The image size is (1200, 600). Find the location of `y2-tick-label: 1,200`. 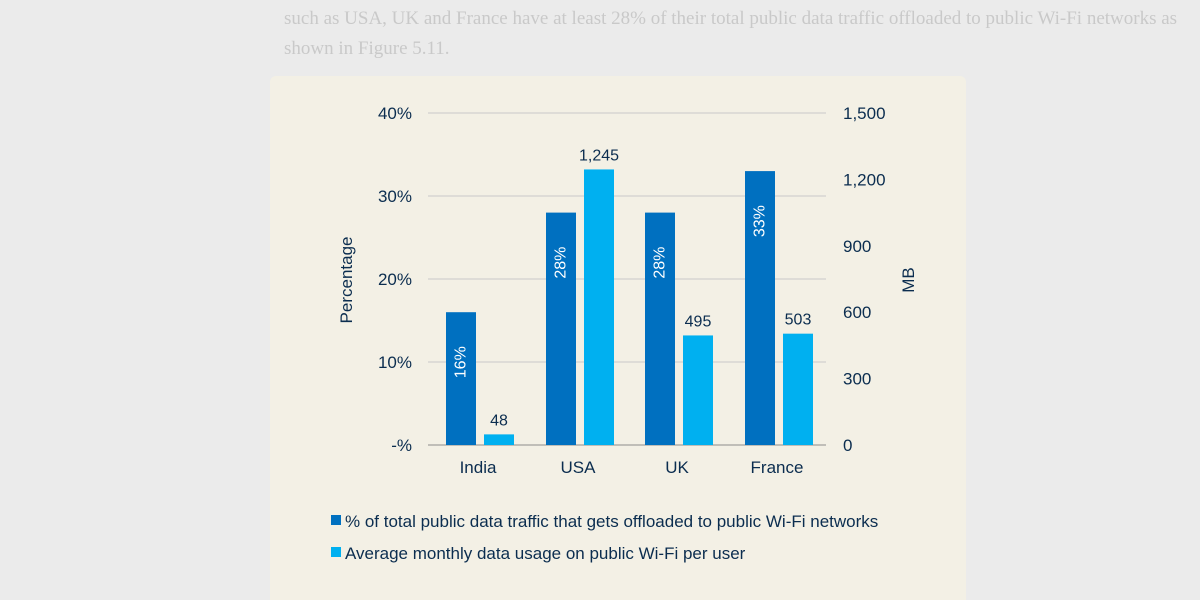

y2-tick-label: 1,200 is located at coordinates (864, 179).